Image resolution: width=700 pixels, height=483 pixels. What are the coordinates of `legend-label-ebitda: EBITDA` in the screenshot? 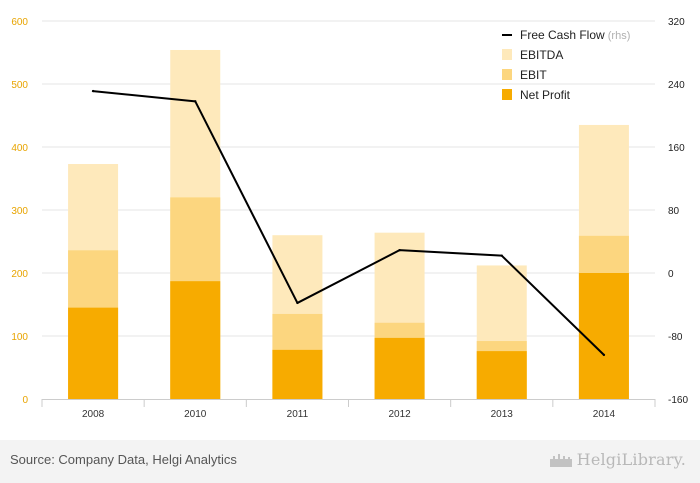 It's located at (541, 55).